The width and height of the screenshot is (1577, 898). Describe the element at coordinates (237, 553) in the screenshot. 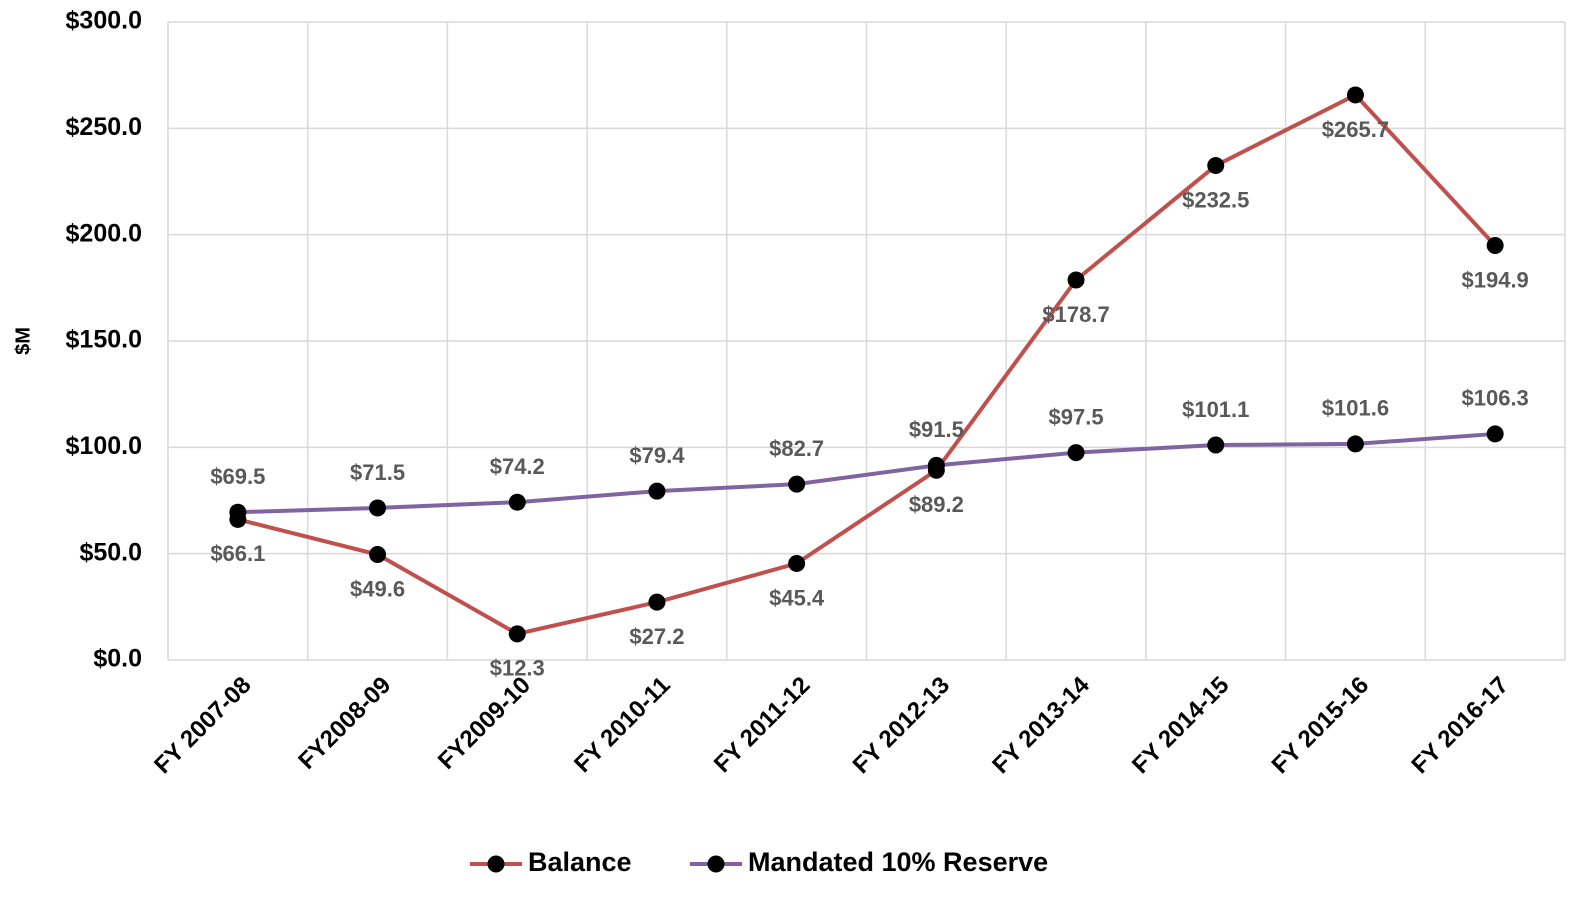

I see `data-label: $66.1` at that location.